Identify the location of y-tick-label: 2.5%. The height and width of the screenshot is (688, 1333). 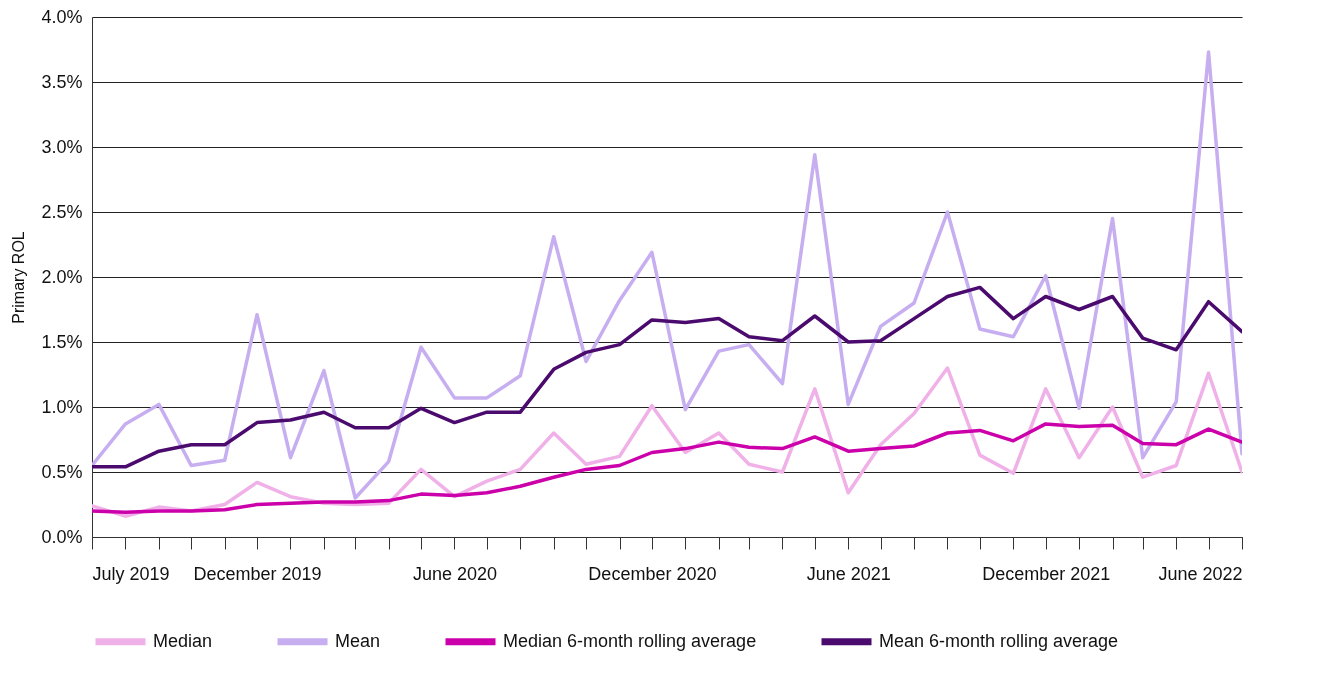
(62, 211).